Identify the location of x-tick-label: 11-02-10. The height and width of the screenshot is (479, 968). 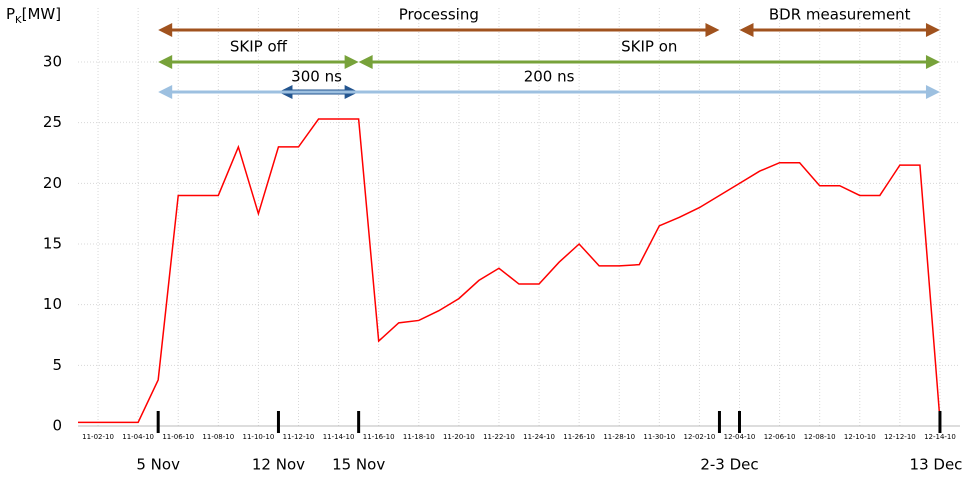
(98, 437).